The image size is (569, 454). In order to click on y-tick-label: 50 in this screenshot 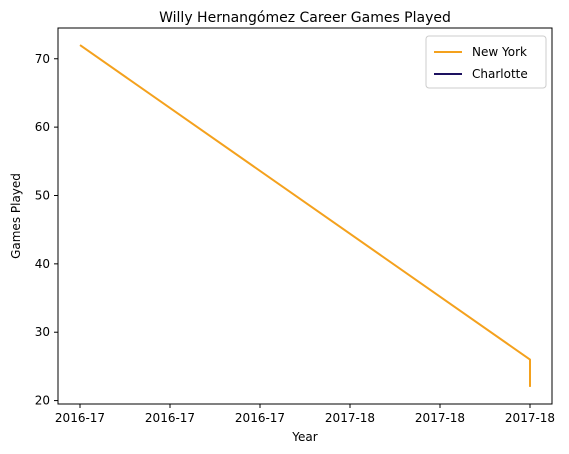, I will do `click(42, 195)`.